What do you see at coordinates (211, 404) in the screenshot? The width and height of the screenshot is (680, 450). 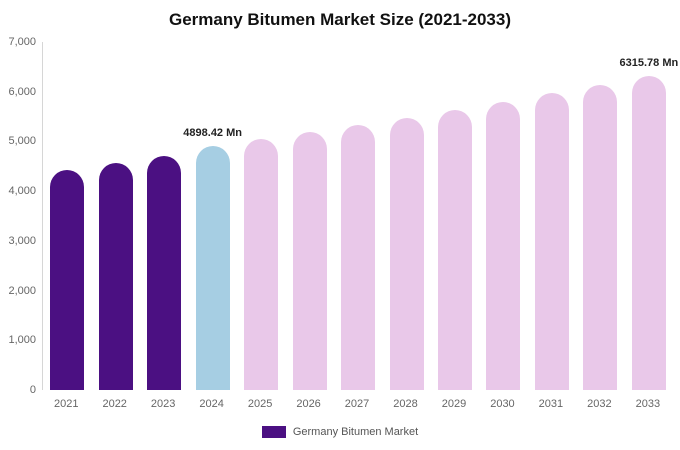 I see `x-tick-label: 2024` at bounding box center [211, 404].